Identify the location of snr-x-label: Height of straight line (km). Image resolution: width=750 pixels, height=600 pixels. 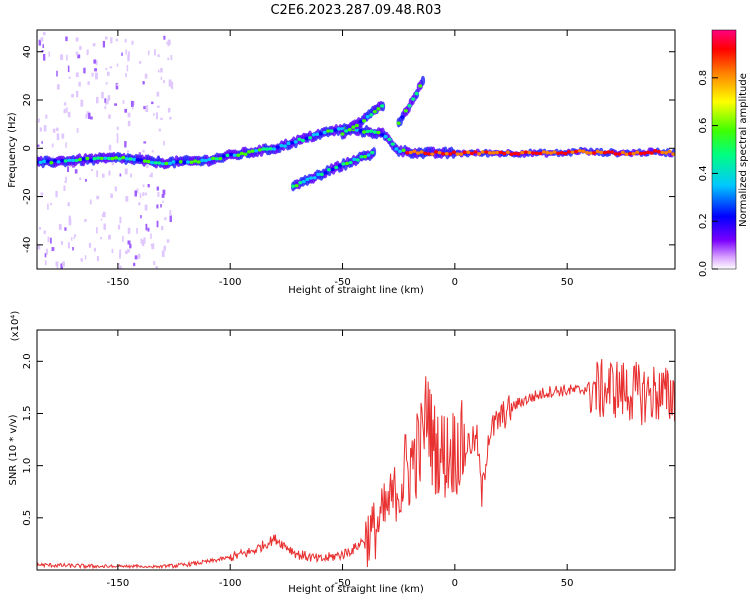
(356, 589).